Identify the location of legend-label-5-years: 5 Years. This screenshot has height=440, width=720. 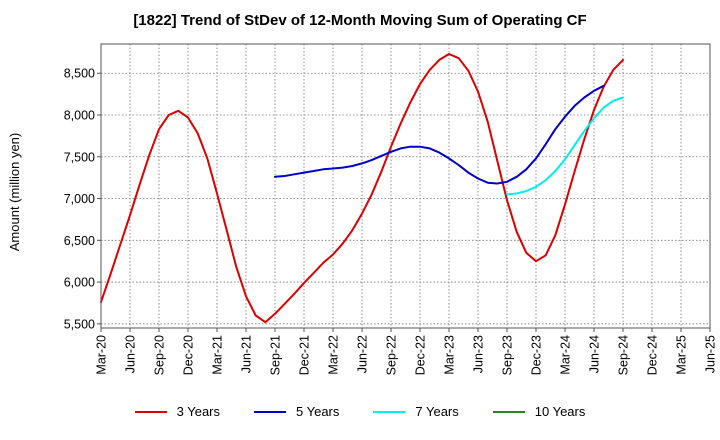
(318, 411).